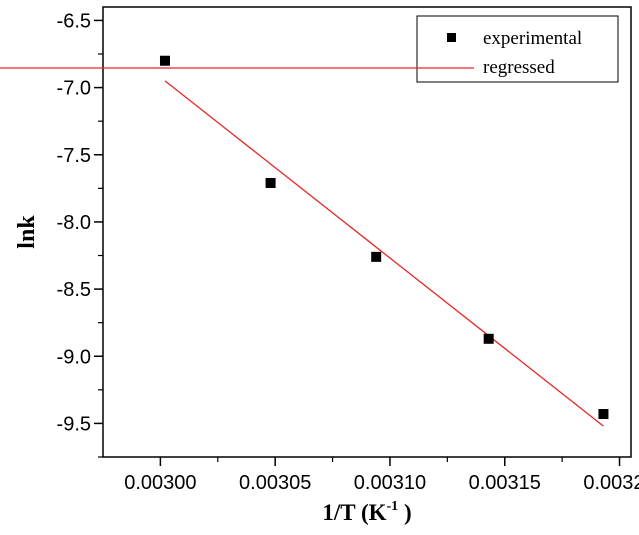  Describe the element at coordinates (74, 21) in the screenshot. I see `y-tick-label: -6.5` at that location.